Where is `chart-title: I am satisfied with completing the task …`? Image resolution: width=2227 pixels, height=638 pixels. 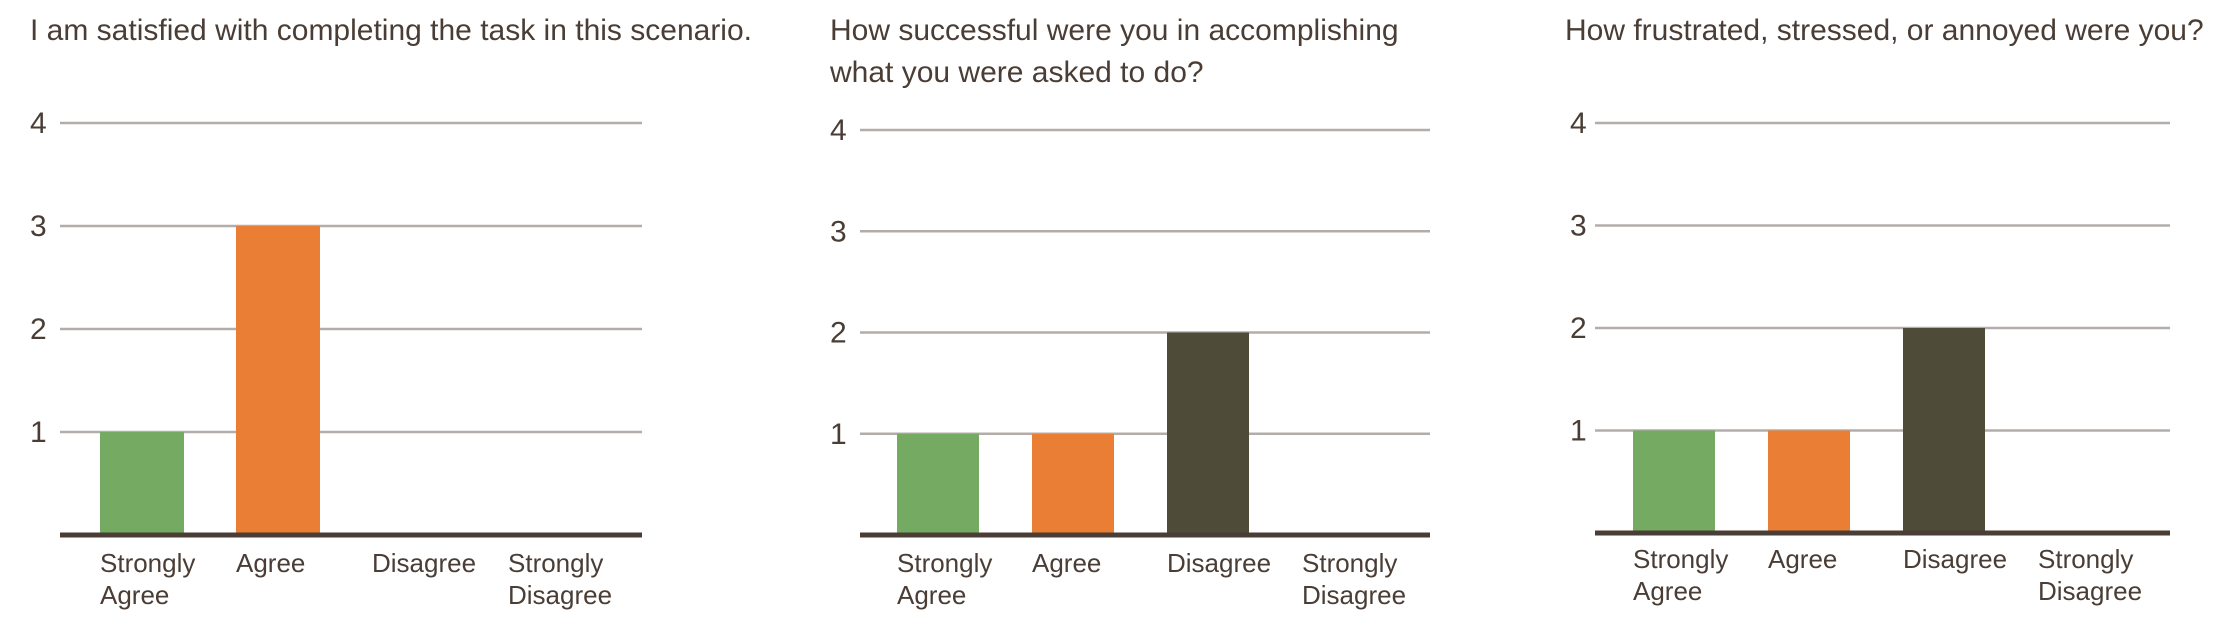 chart-title: I am satisfied with completing the task … is located at coordinates (391, 30).